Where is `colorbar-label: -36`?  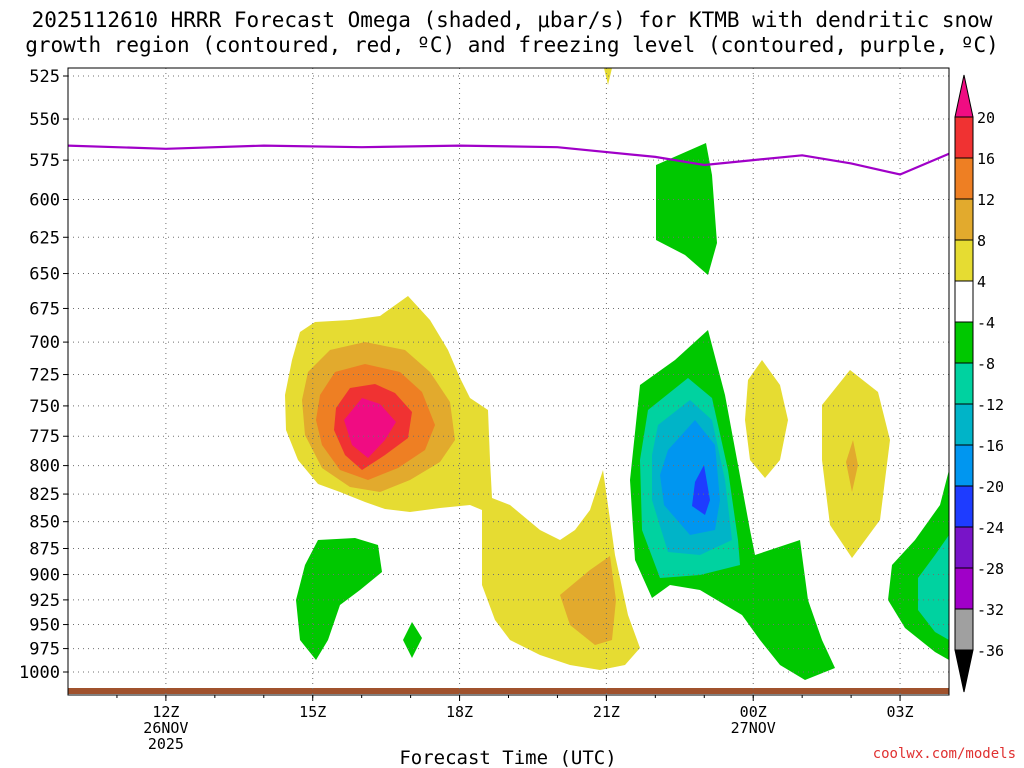
colorbar-label: -36 is located at coordinates (990, 651).